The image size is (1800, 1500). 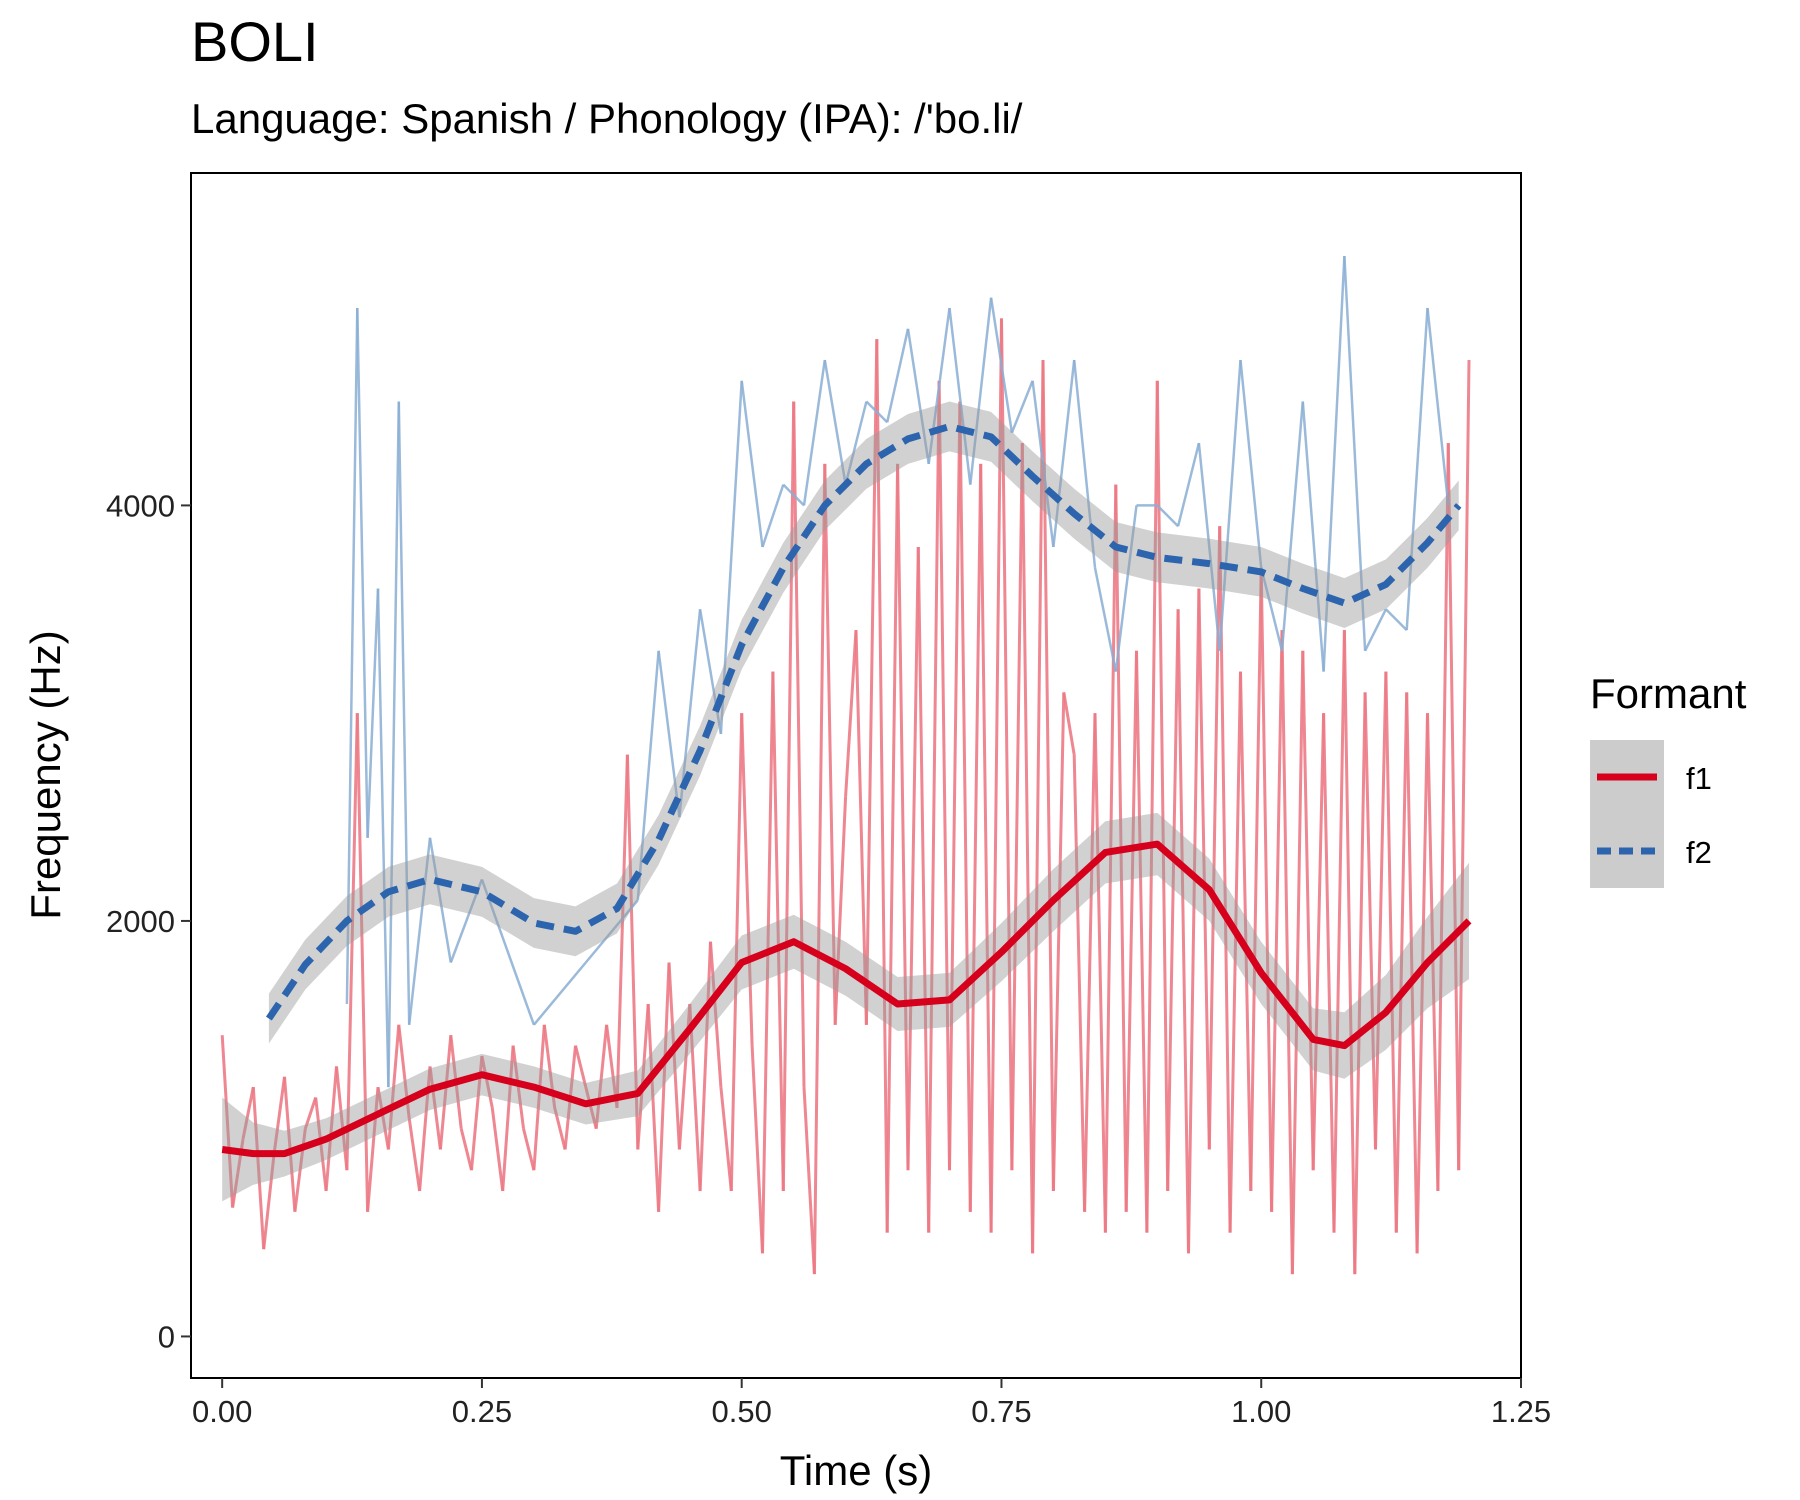 I want to click on legend-label-f2: f2, so click(x=1699, y=852).